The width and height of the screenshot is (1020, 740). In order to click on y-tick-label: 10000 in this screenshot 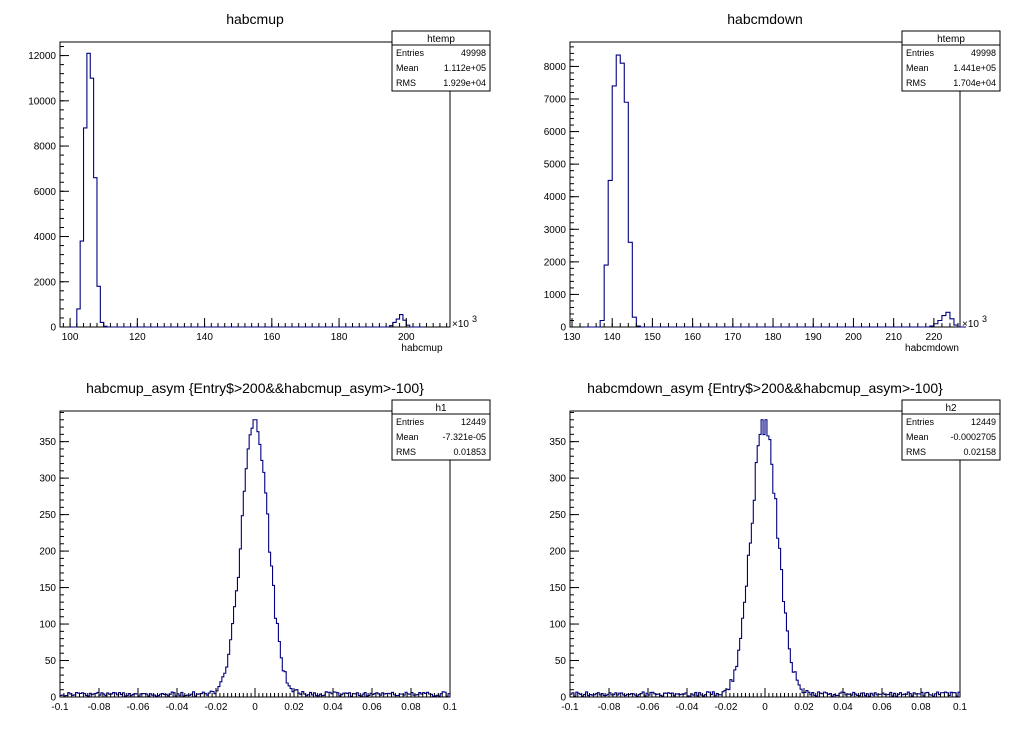, I will do `click(42, 101)`.